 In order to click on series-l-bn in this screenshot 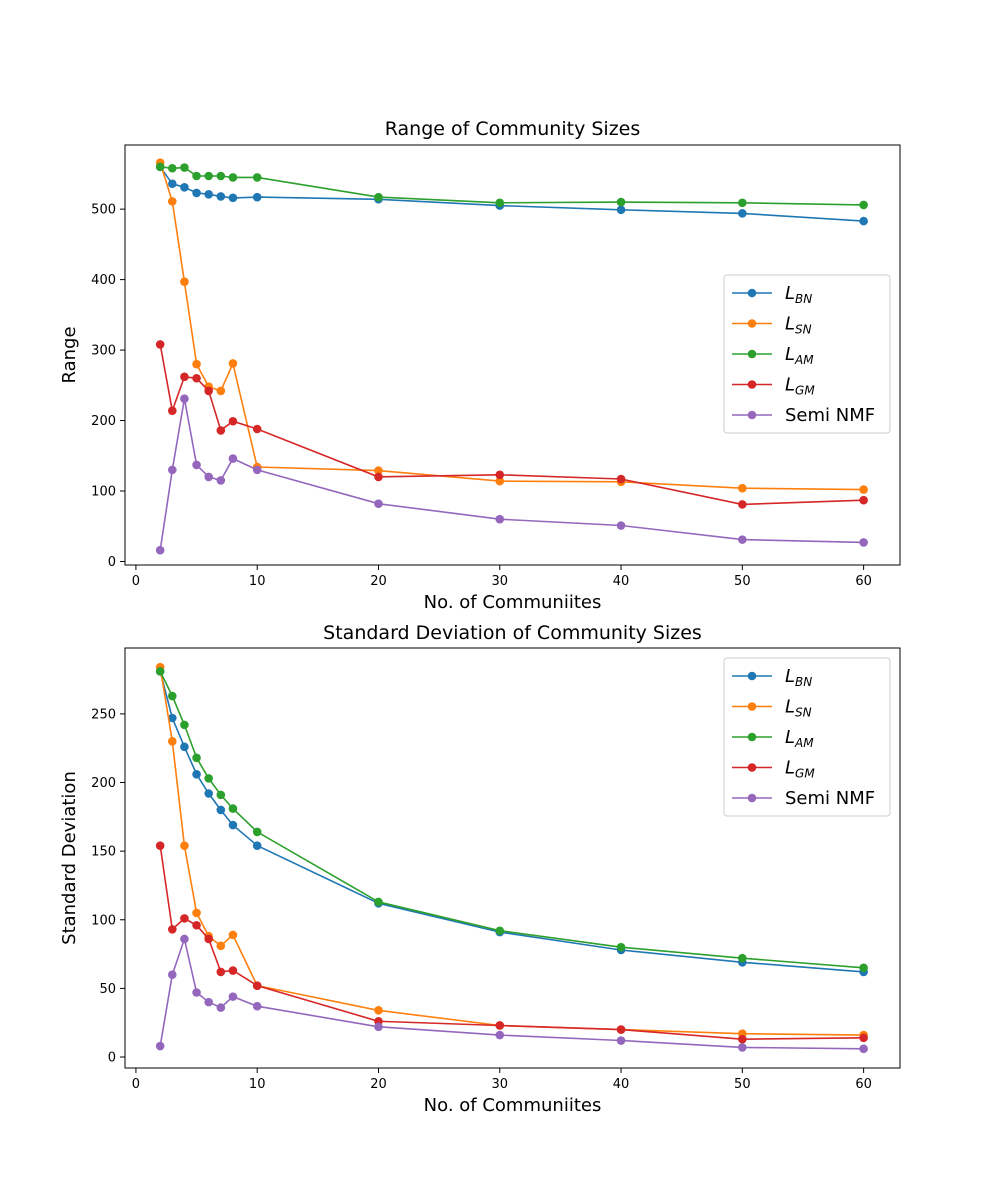, I will do `click(511, 194)`.